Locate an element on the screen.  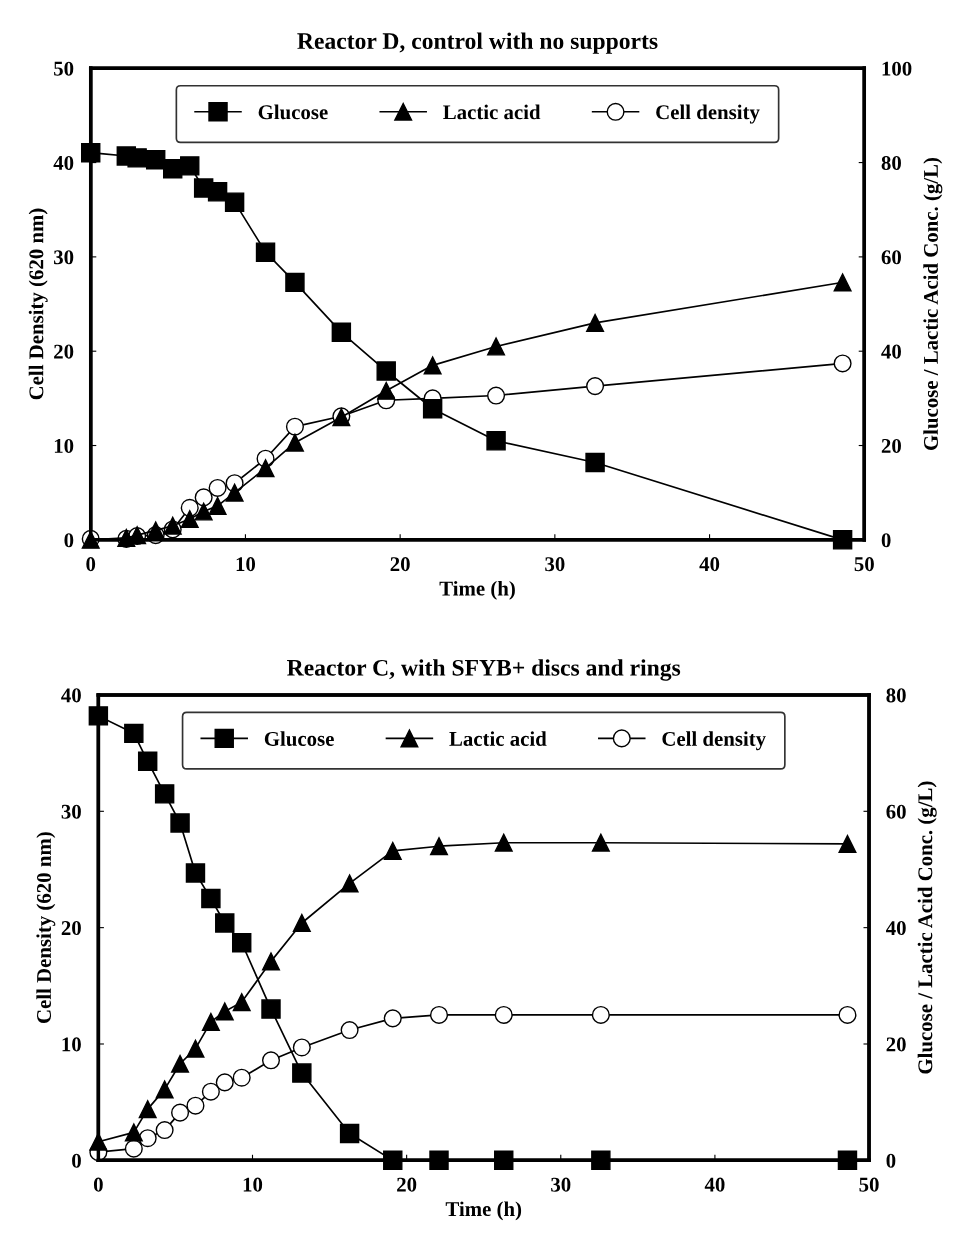
y-tick-label: 50 is located at coordinates (64, 68).